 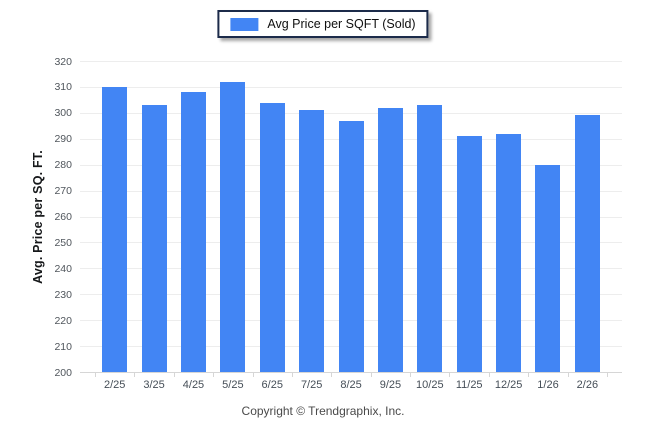 I want to click on bar-slot-5/25, so click(x=232, y=216).